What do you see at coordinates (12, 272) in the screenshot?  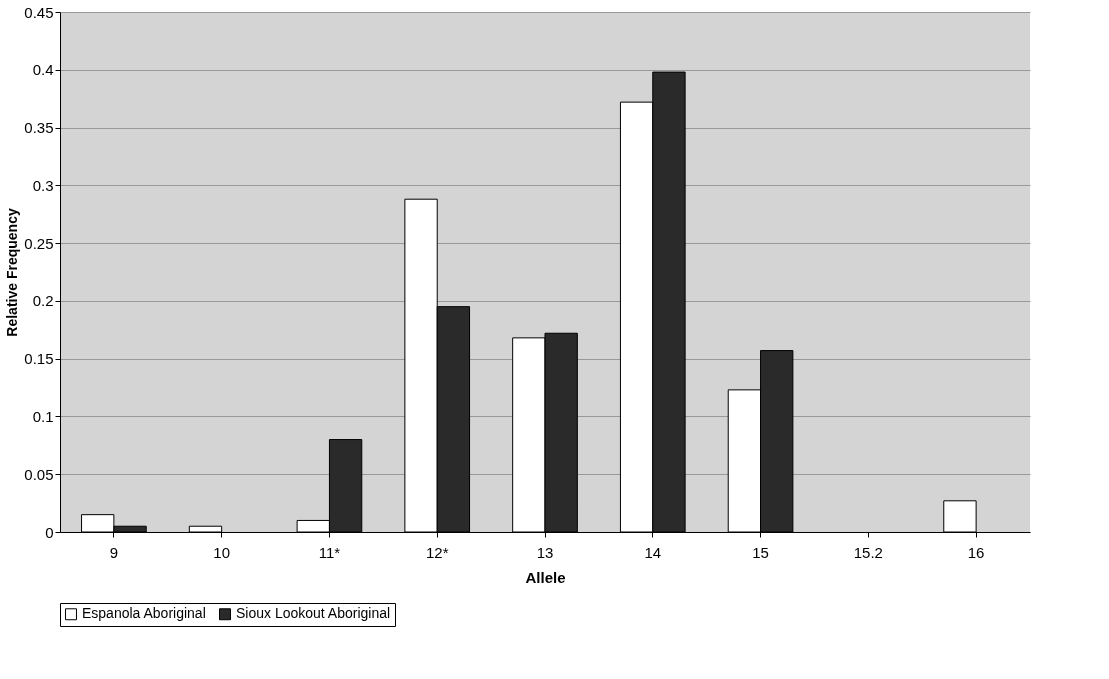 I see `y-axis-title: Relative Frequency` at bounding box center [12, 272].